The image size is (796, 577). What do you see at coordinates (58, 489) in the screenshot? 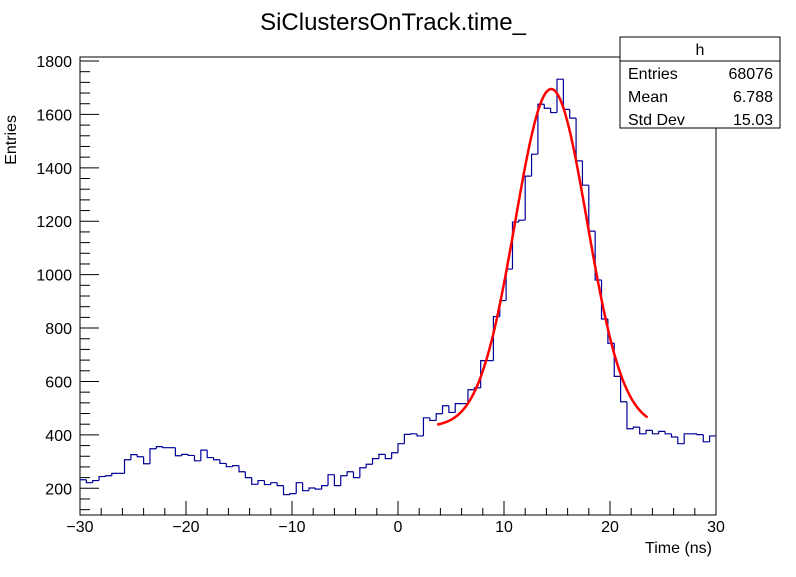
I see `y-tick-label: 200` at bounding box center [58, 489].